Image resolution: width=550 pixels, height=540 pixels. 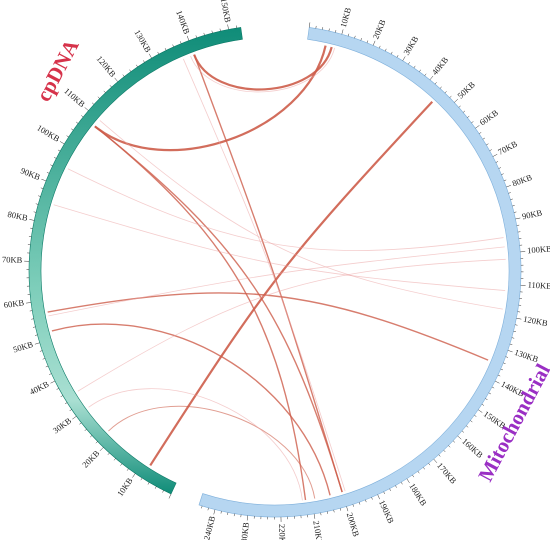 What do you see at coordinates (440, 66) in the screenshot?
I see `mt-tick-label: 40KB` at bounding box center [440, 66].